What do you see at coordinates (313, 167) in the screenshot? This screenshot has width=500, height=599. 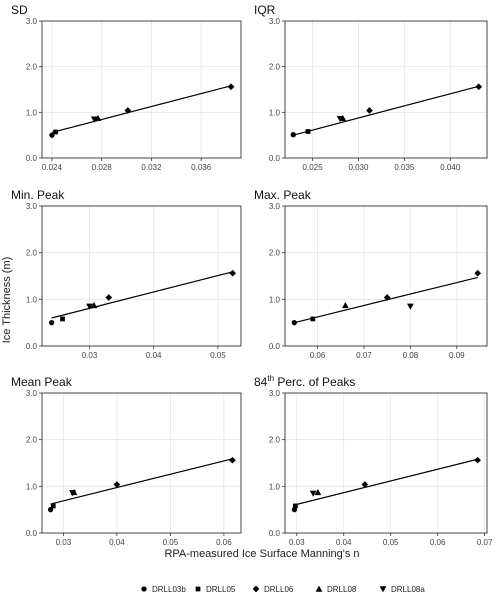 I see `x-tick-label: 0.025` at bounding box center [313, 167].